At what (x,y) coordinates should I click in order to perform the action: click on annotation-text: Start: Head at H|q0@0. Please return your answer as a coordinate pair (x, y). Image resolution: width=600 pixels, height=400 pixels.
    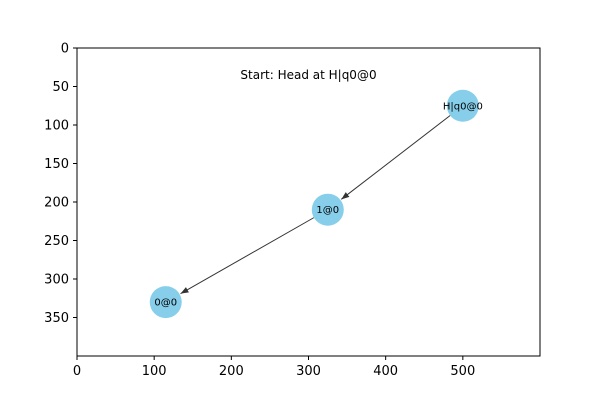
    Looking at the image, I should click on (308, 75).